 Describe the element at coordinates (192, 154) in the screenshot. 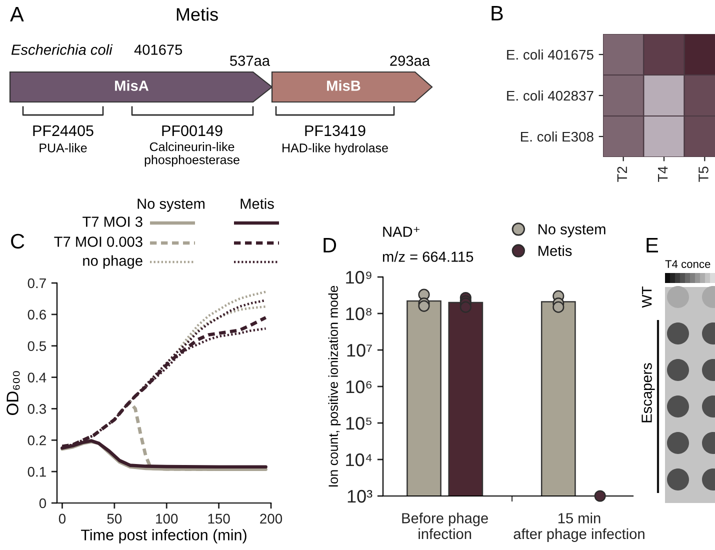

I see `text: Calcineurin-like phosphoesterase` at that location.